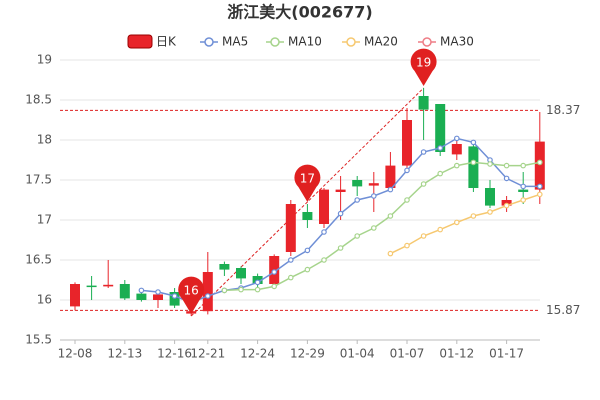 The image size is (600, 400). I want to click on pin-label: 16, so click(191, 291).